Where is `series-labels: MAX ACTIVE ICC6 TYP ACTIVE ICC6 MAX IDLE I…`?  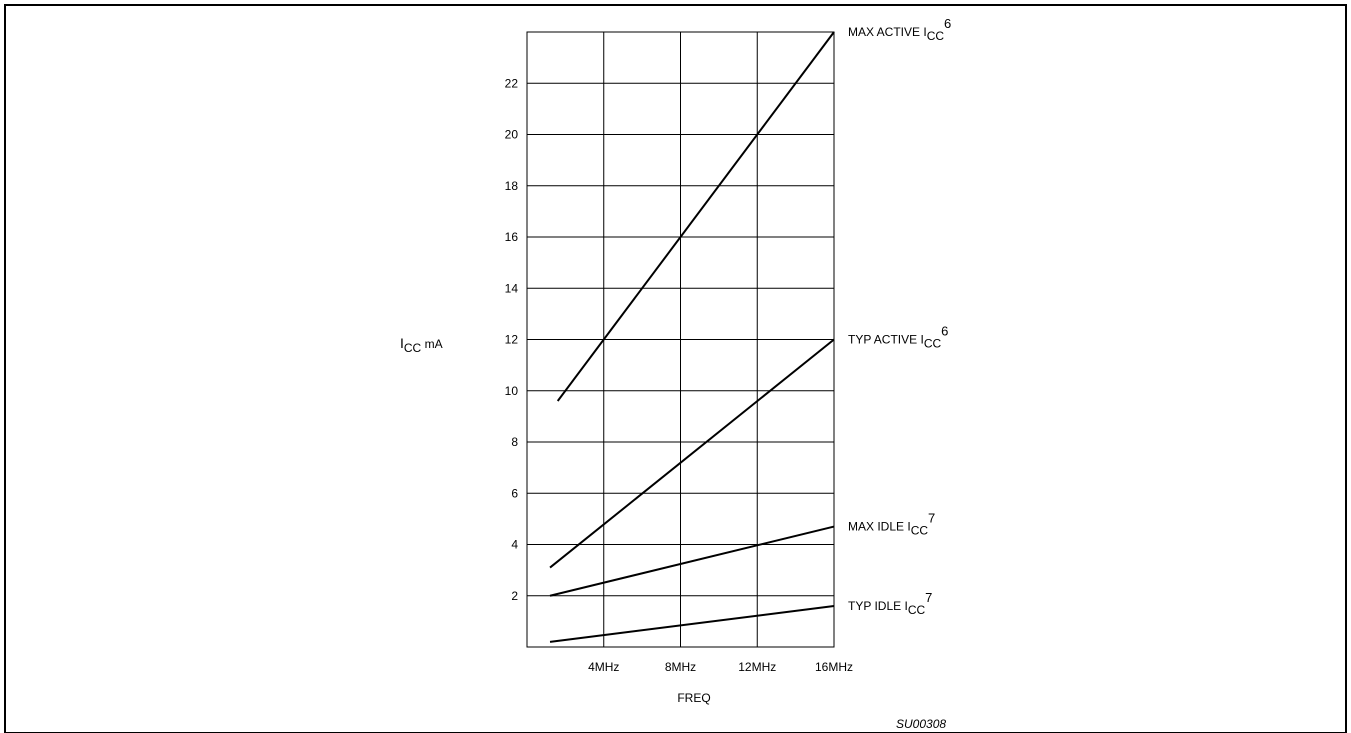 series-labels: MAX ACTIVE ICC6 TYP ACTIVE ICC6 MAX IDLE I… is located at coordinates (899, 316).